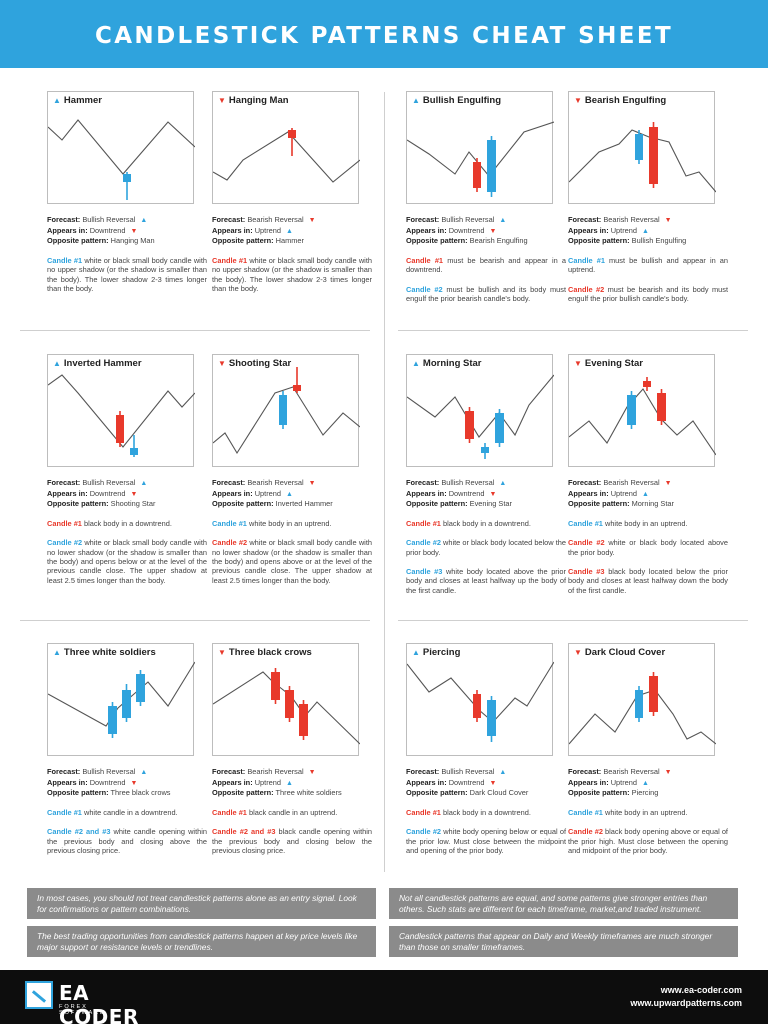 Image resolution: width=768 pixels, height=1024 pixels. Describe the element at coordinates (258, 100) in the screenshot. I see `pattern-title-text: Hanging Man` at that location.